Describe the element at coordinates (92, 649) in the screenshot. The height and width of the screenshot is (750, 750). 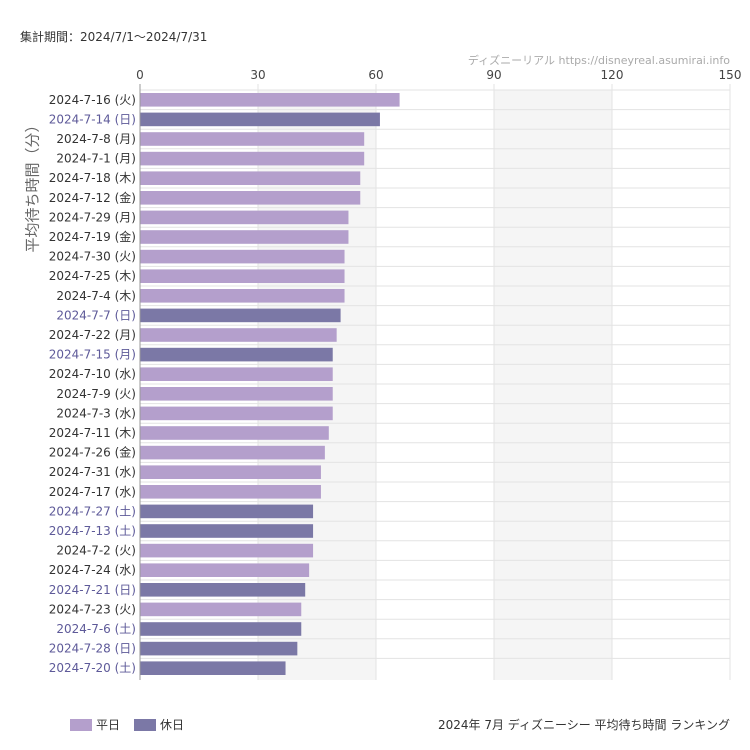
I see `category-label: 2024-7-28 (日)` at that location.